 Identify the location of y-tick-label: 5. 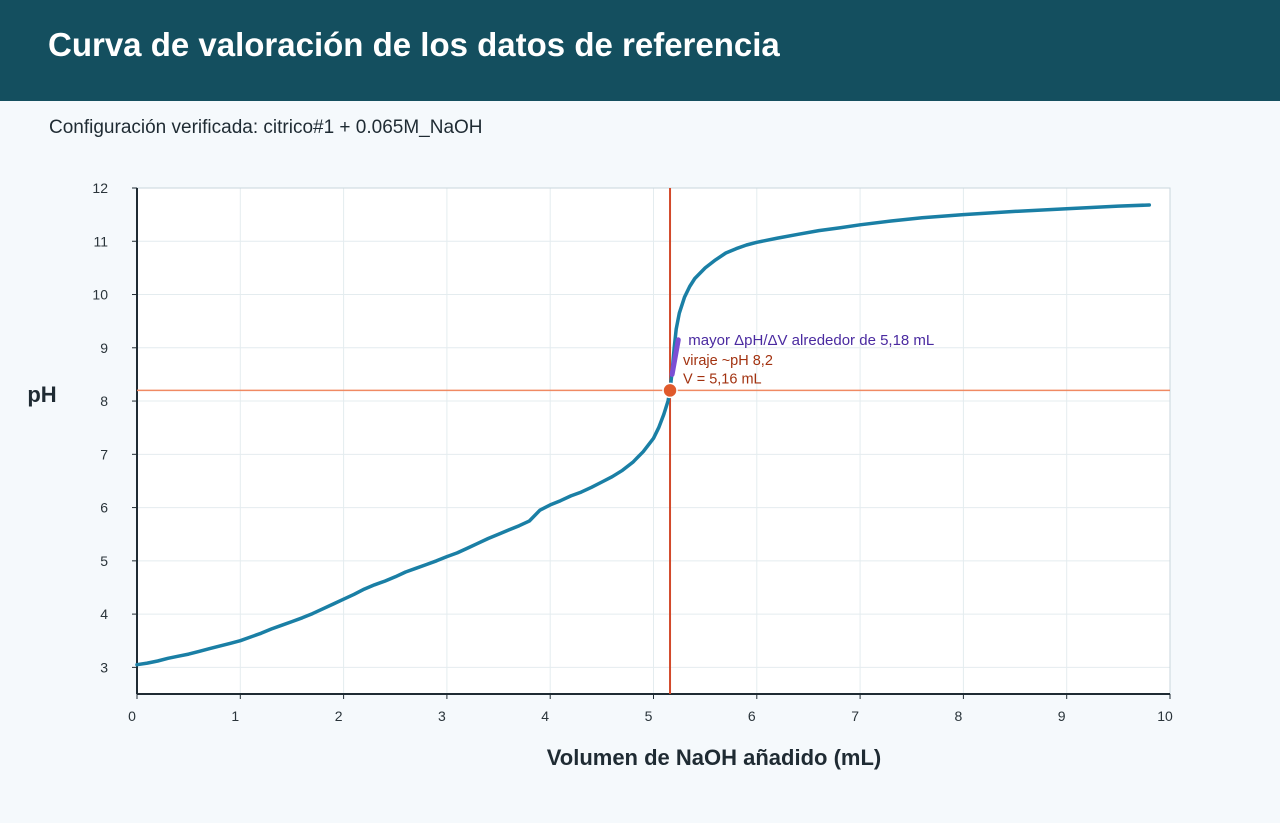
(104, 561).